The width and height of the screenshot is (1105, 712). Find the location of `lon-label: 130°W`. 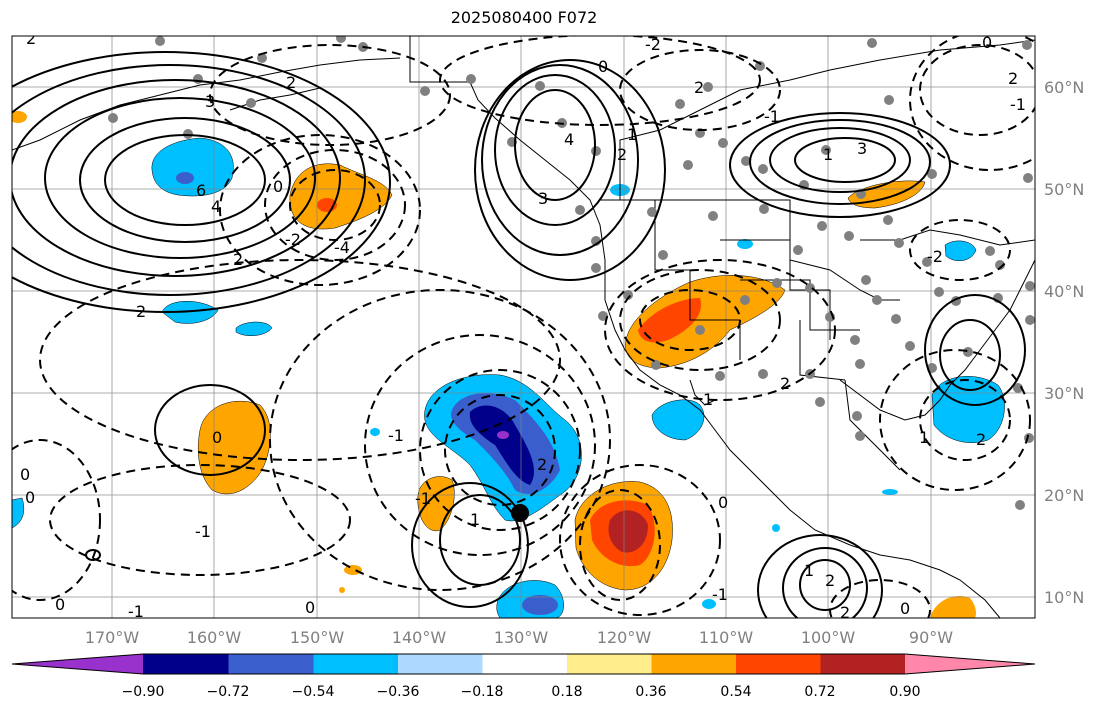

lon-label: 130°W is located at coordinates (521, 637).